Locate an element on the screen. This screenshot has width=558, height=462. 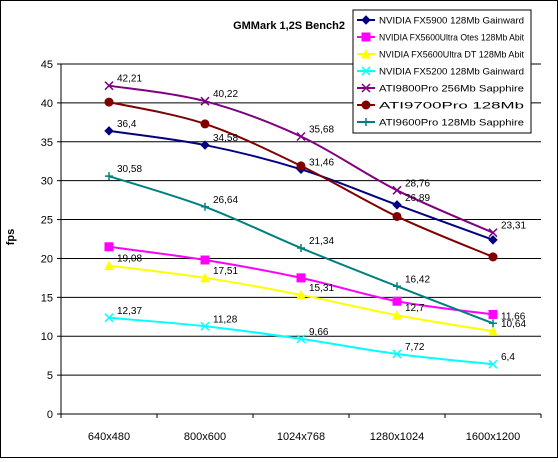
chart-title: GMMark 1,2S Bench2 is located at coordinates (289, 26).